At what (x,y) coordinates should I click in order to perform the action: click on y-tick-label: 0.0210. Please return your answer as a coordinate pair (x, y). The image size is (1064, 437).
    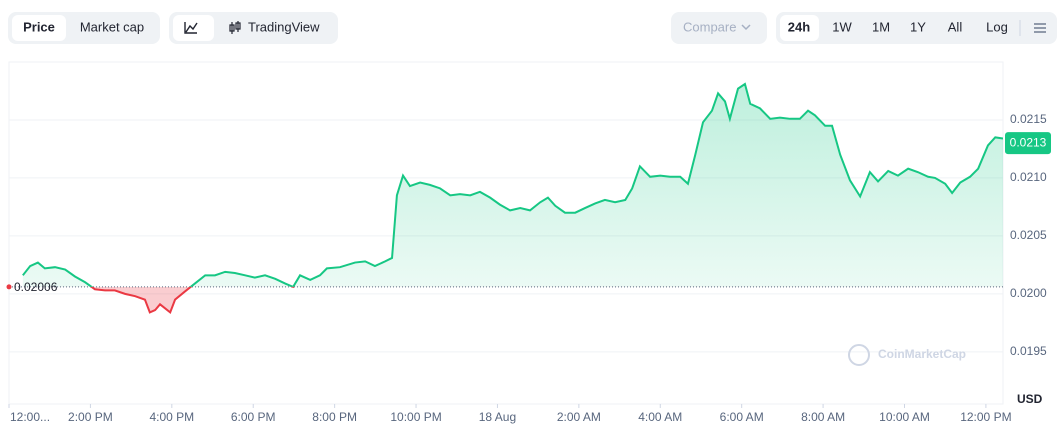
    Looking at the image, I should click on (1028, 177).